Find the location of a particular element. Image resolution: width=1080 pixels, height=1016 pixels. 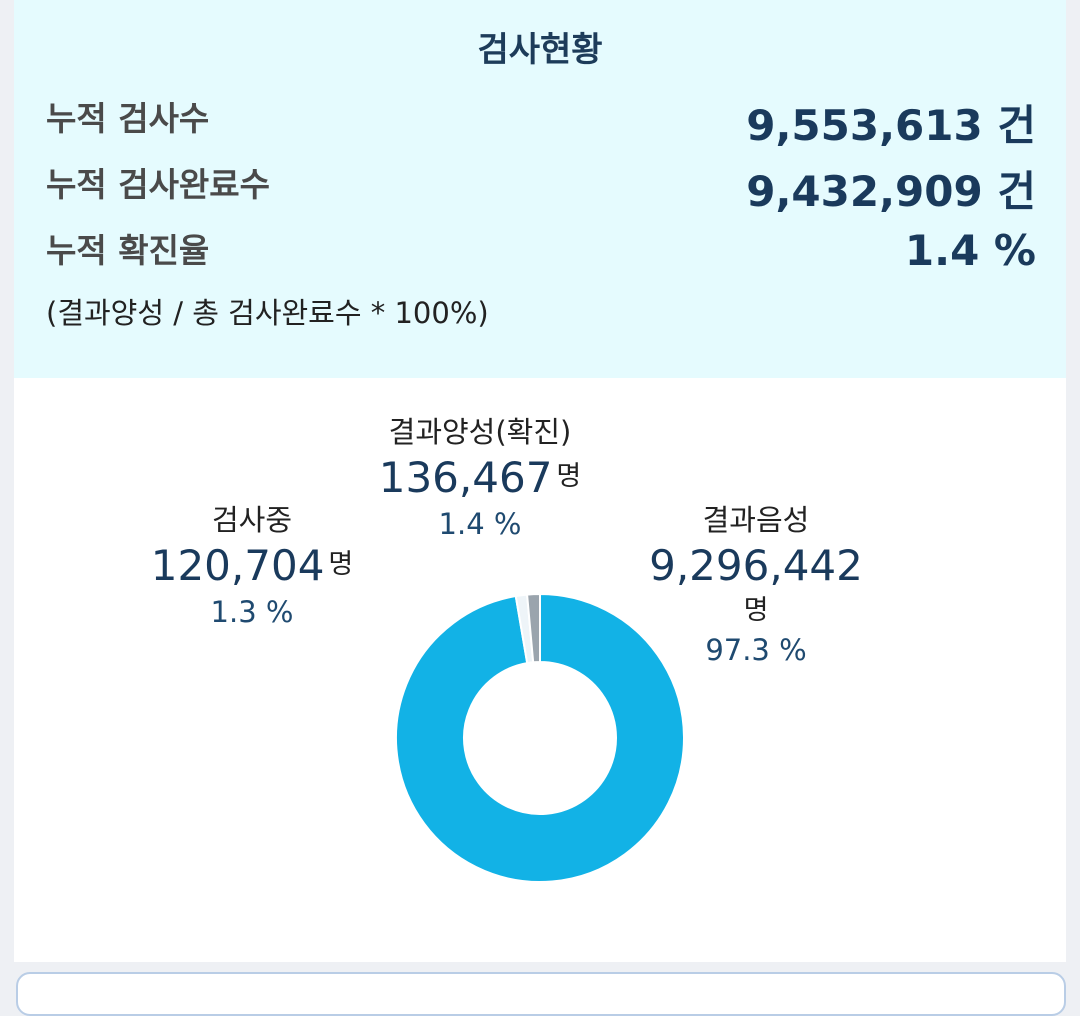

confirmation-rate-label: 누적 확진율 is located at coordinates (128, 250).